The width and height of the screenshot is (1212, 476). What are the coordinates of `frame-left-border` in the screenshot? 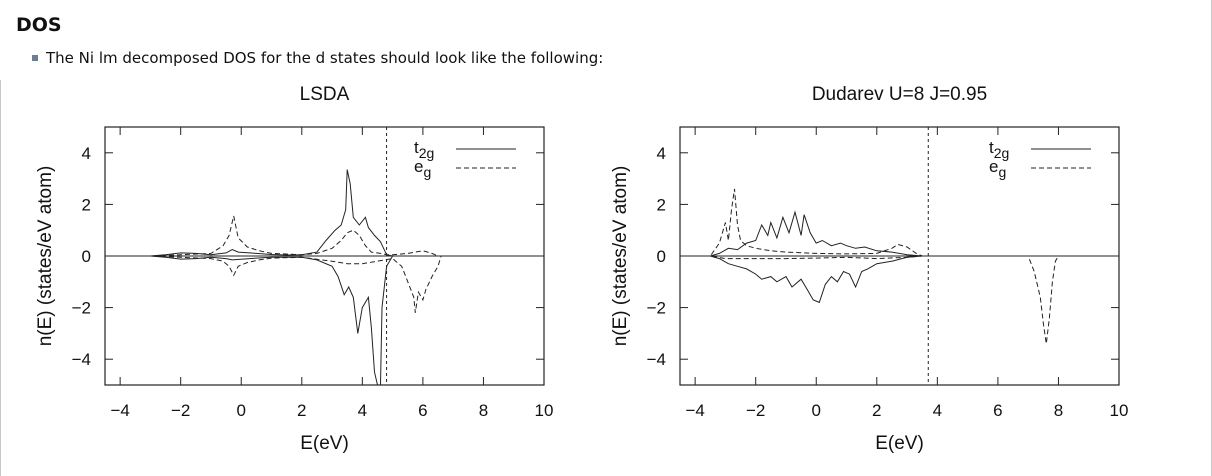 It's located at (0, 278).